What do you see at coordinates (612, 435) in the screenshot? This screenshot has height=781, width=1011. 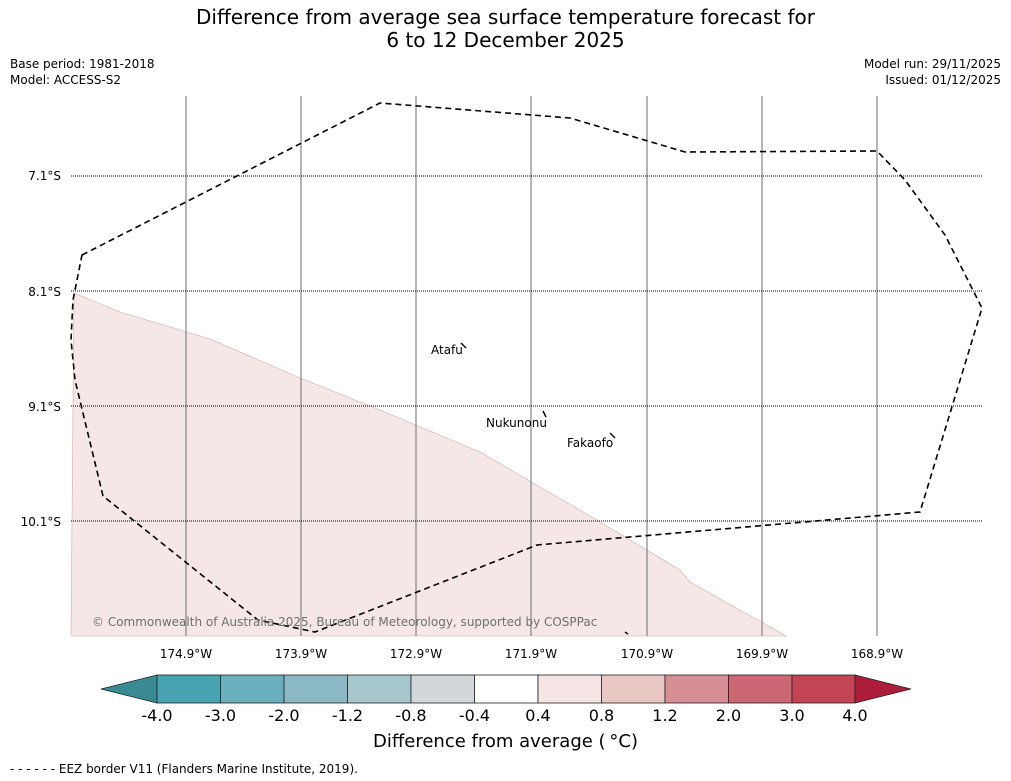 I see `fakaofo-island` at bounding box center [612, 435].